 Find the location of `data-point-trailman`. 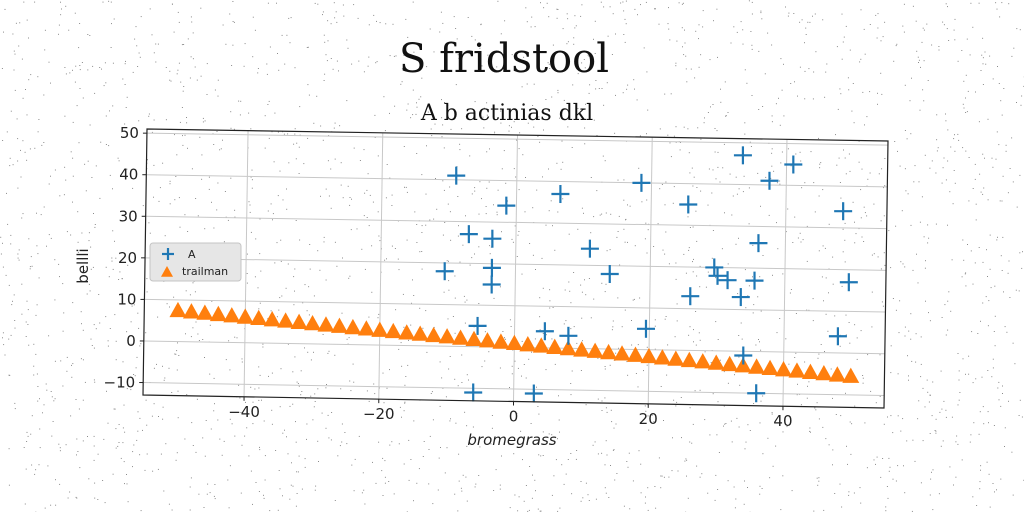

data-point-trailman is located at coordinates (447, 336).